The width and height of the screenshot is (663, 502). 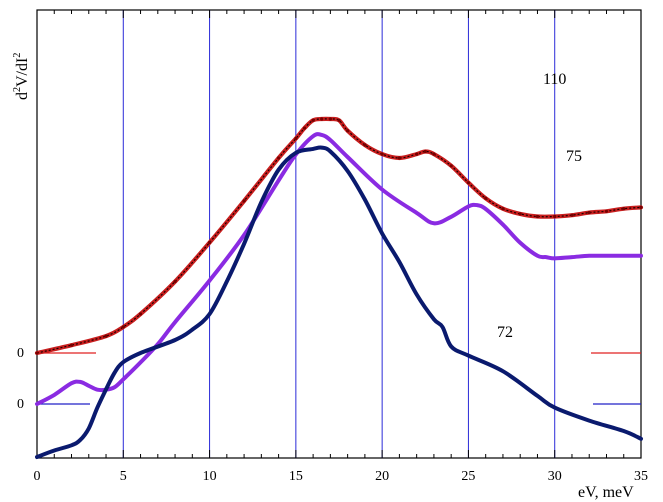 What do you see at coordinates (20, 404) in the screenshot?
I see `zero-label-75: 0` at bounding box center [20, 404].